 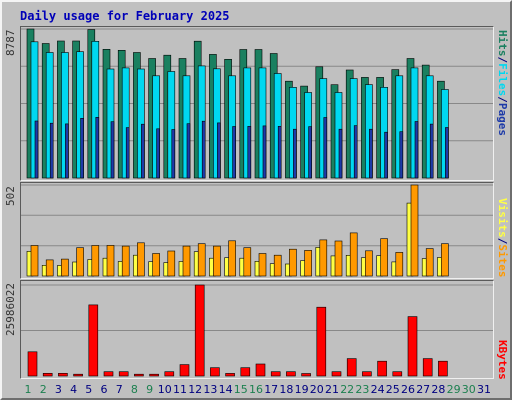 I want to click on legend-entry: Hits, so click(x=502, y=43).